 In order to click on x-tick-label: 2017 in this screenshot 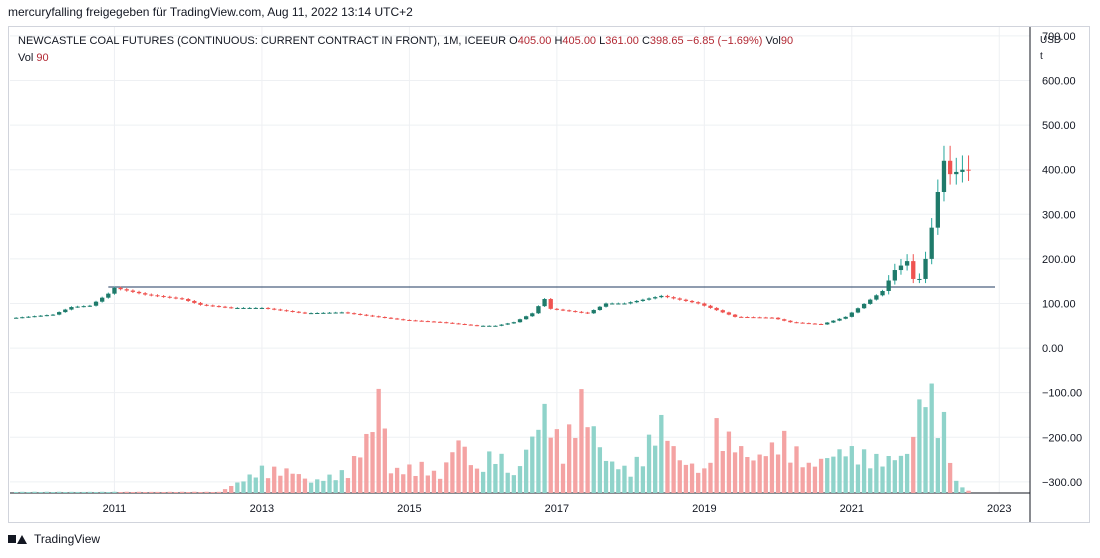, I will do `click(557, 509)`.